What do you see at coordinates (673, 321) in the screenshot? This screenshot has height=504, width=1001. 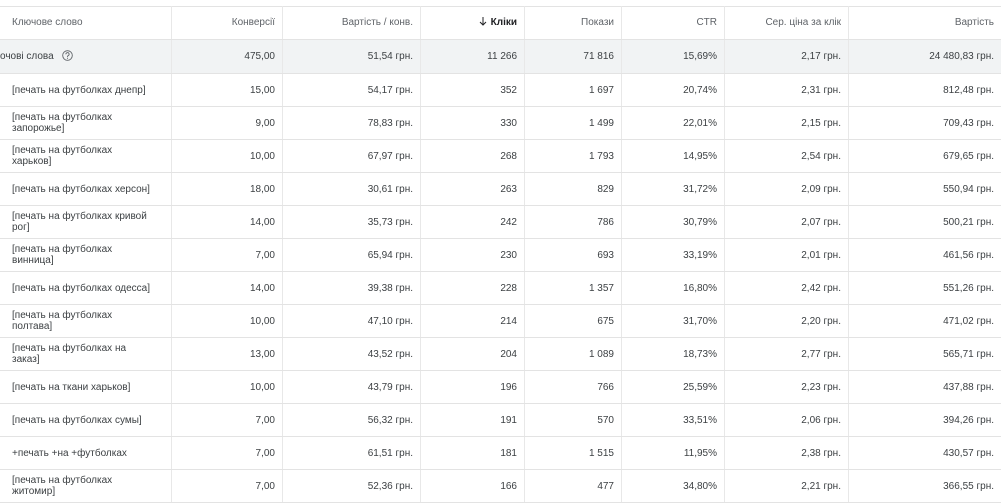 I see `table-cell: 31,70%` at bounding box center [673, 321].